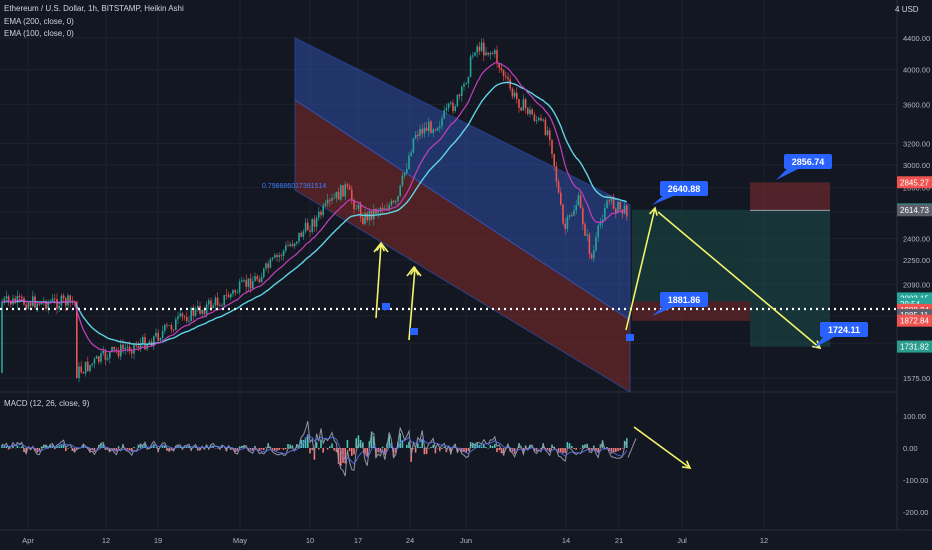 The height and width of the screenshot is (550, 932). Describe the element at coordinates (739, 280) in the screenshot. I see `arrow-projection-down` at that location.